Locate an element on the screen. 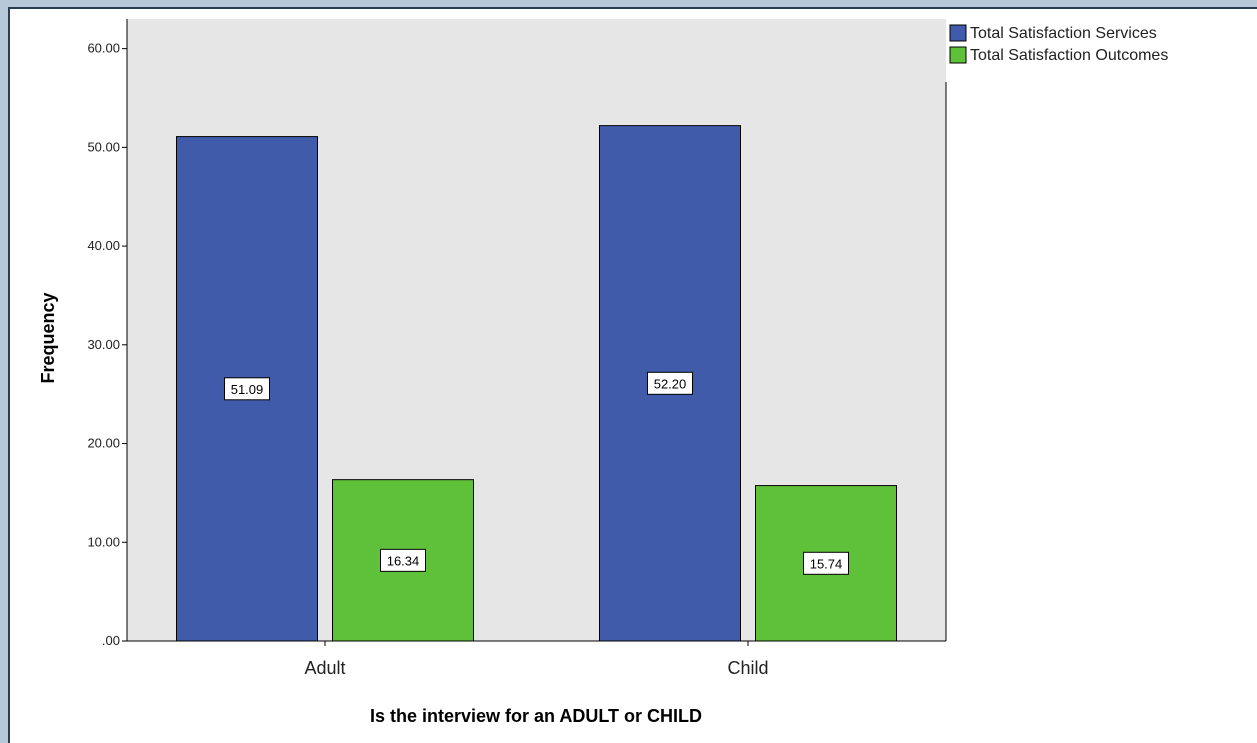  y-tick-label: 20.00 is located at coordinates (103, 443).